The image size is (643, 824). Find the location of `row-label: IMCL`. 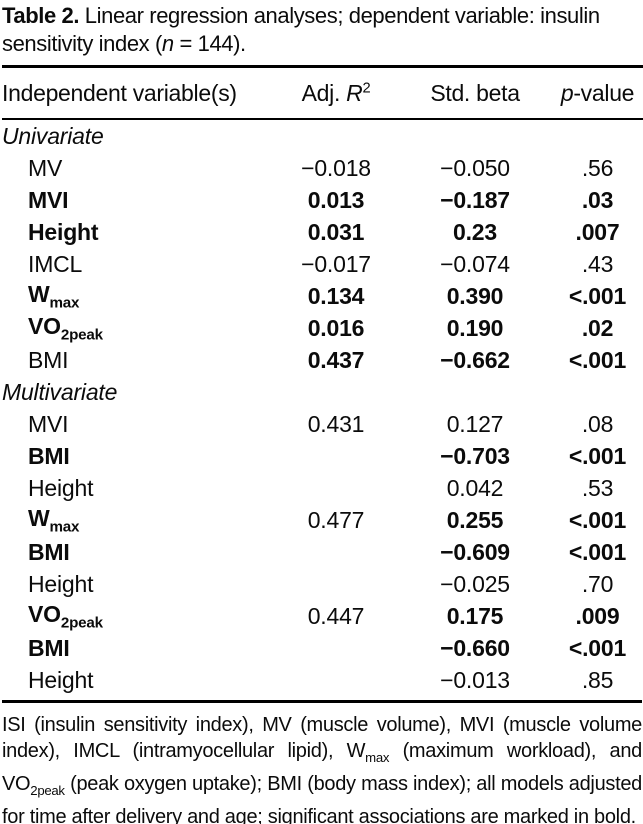

row-label: IMCL is located at coordinates (137, 264).